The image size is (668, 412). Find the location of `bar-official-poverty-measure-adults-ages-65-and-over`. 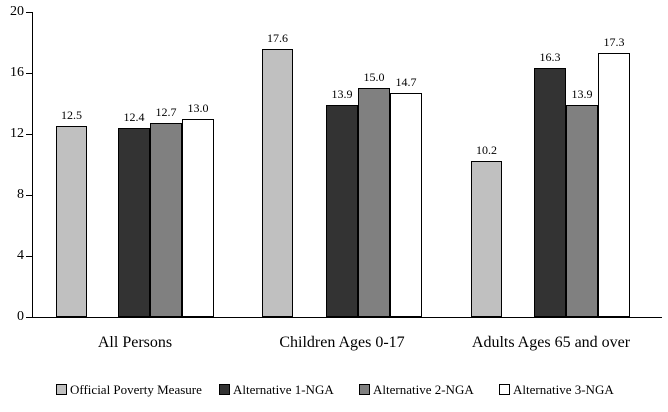

bar-official-poverty-measure-adults-ages-65-and-over is located at coordinates (486, 239).